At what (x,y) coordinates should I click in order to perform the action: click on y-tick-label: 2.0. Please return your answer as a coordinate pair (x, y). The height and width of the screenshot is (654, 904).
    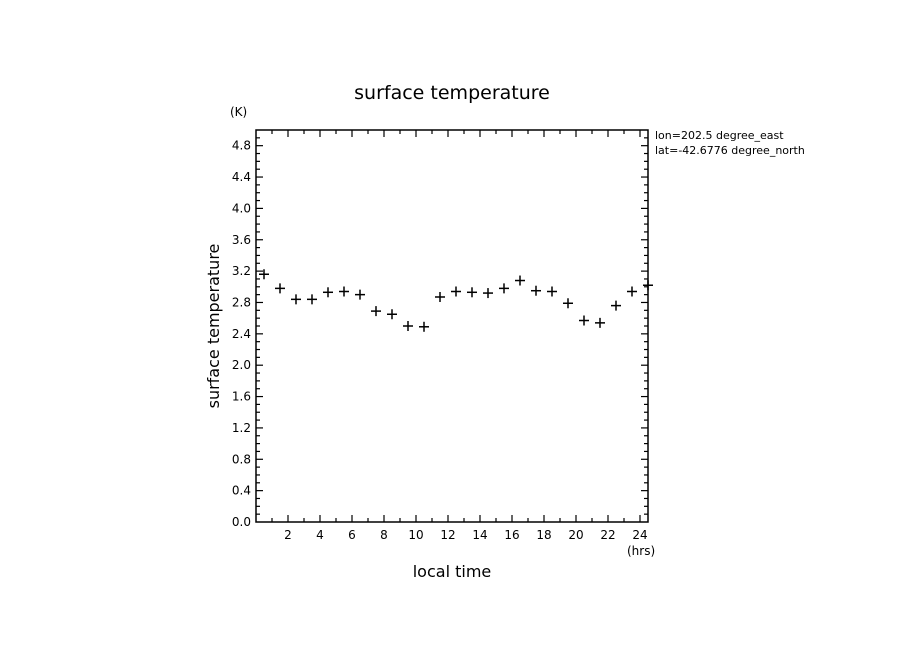
    Looking at the image, I should click on (241, 365).